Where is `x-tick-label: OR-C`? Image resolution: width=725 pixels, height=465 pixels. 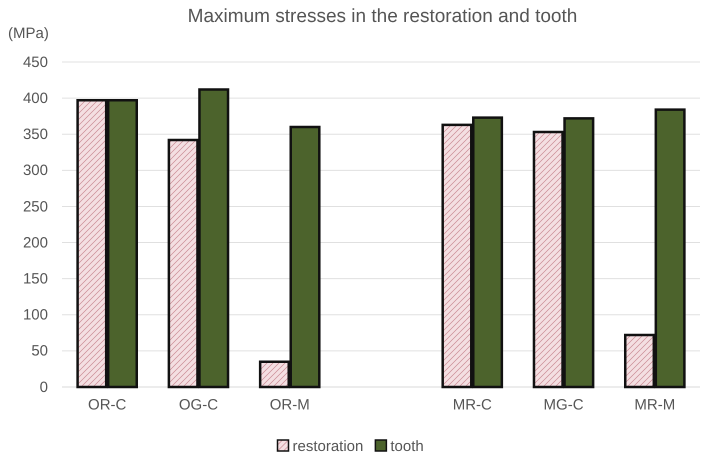 x-tick-label: OR-C is located at coordinates (107, 405).